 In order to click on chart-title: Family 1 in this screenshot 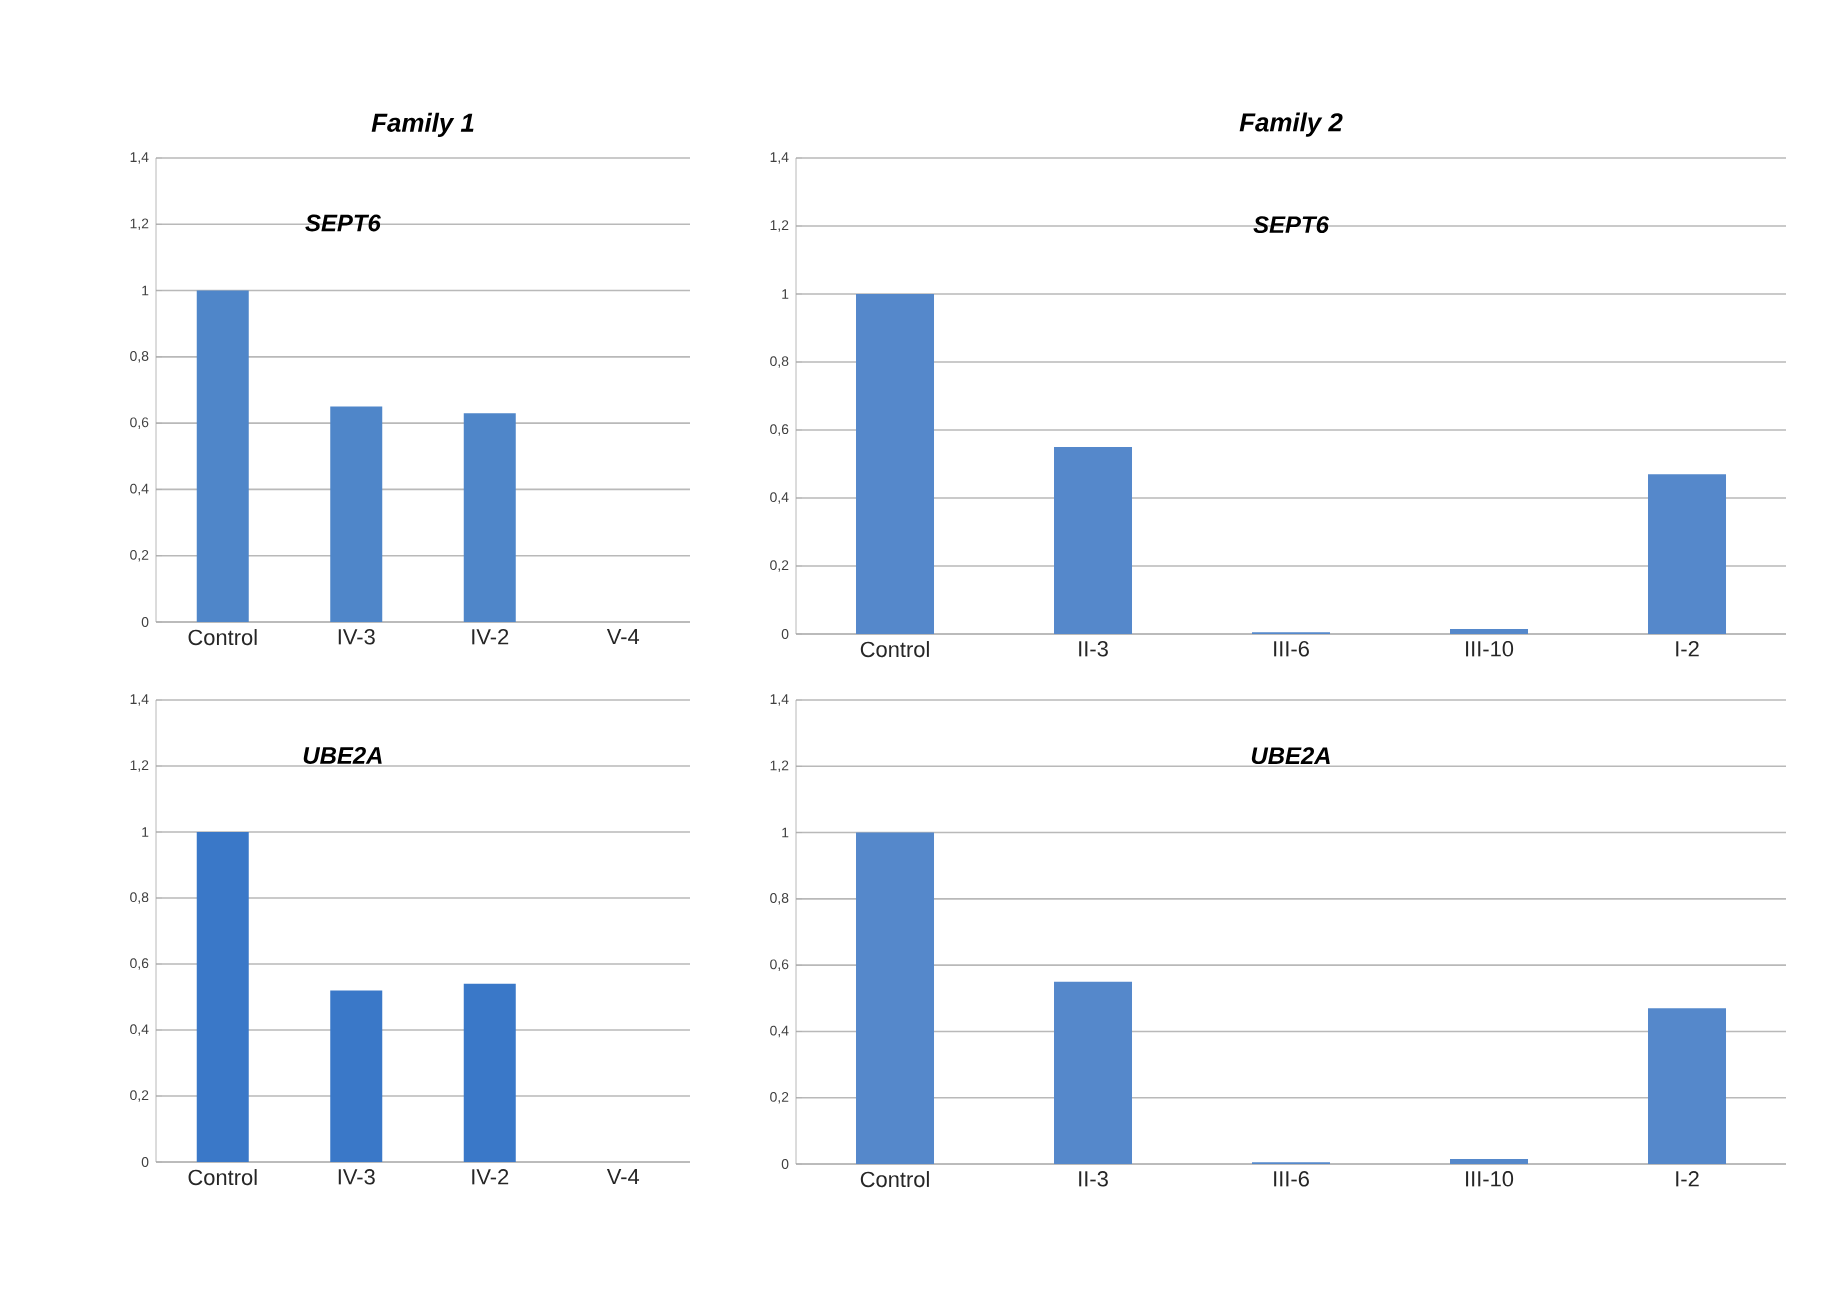, I will do `click(422, 125)`.